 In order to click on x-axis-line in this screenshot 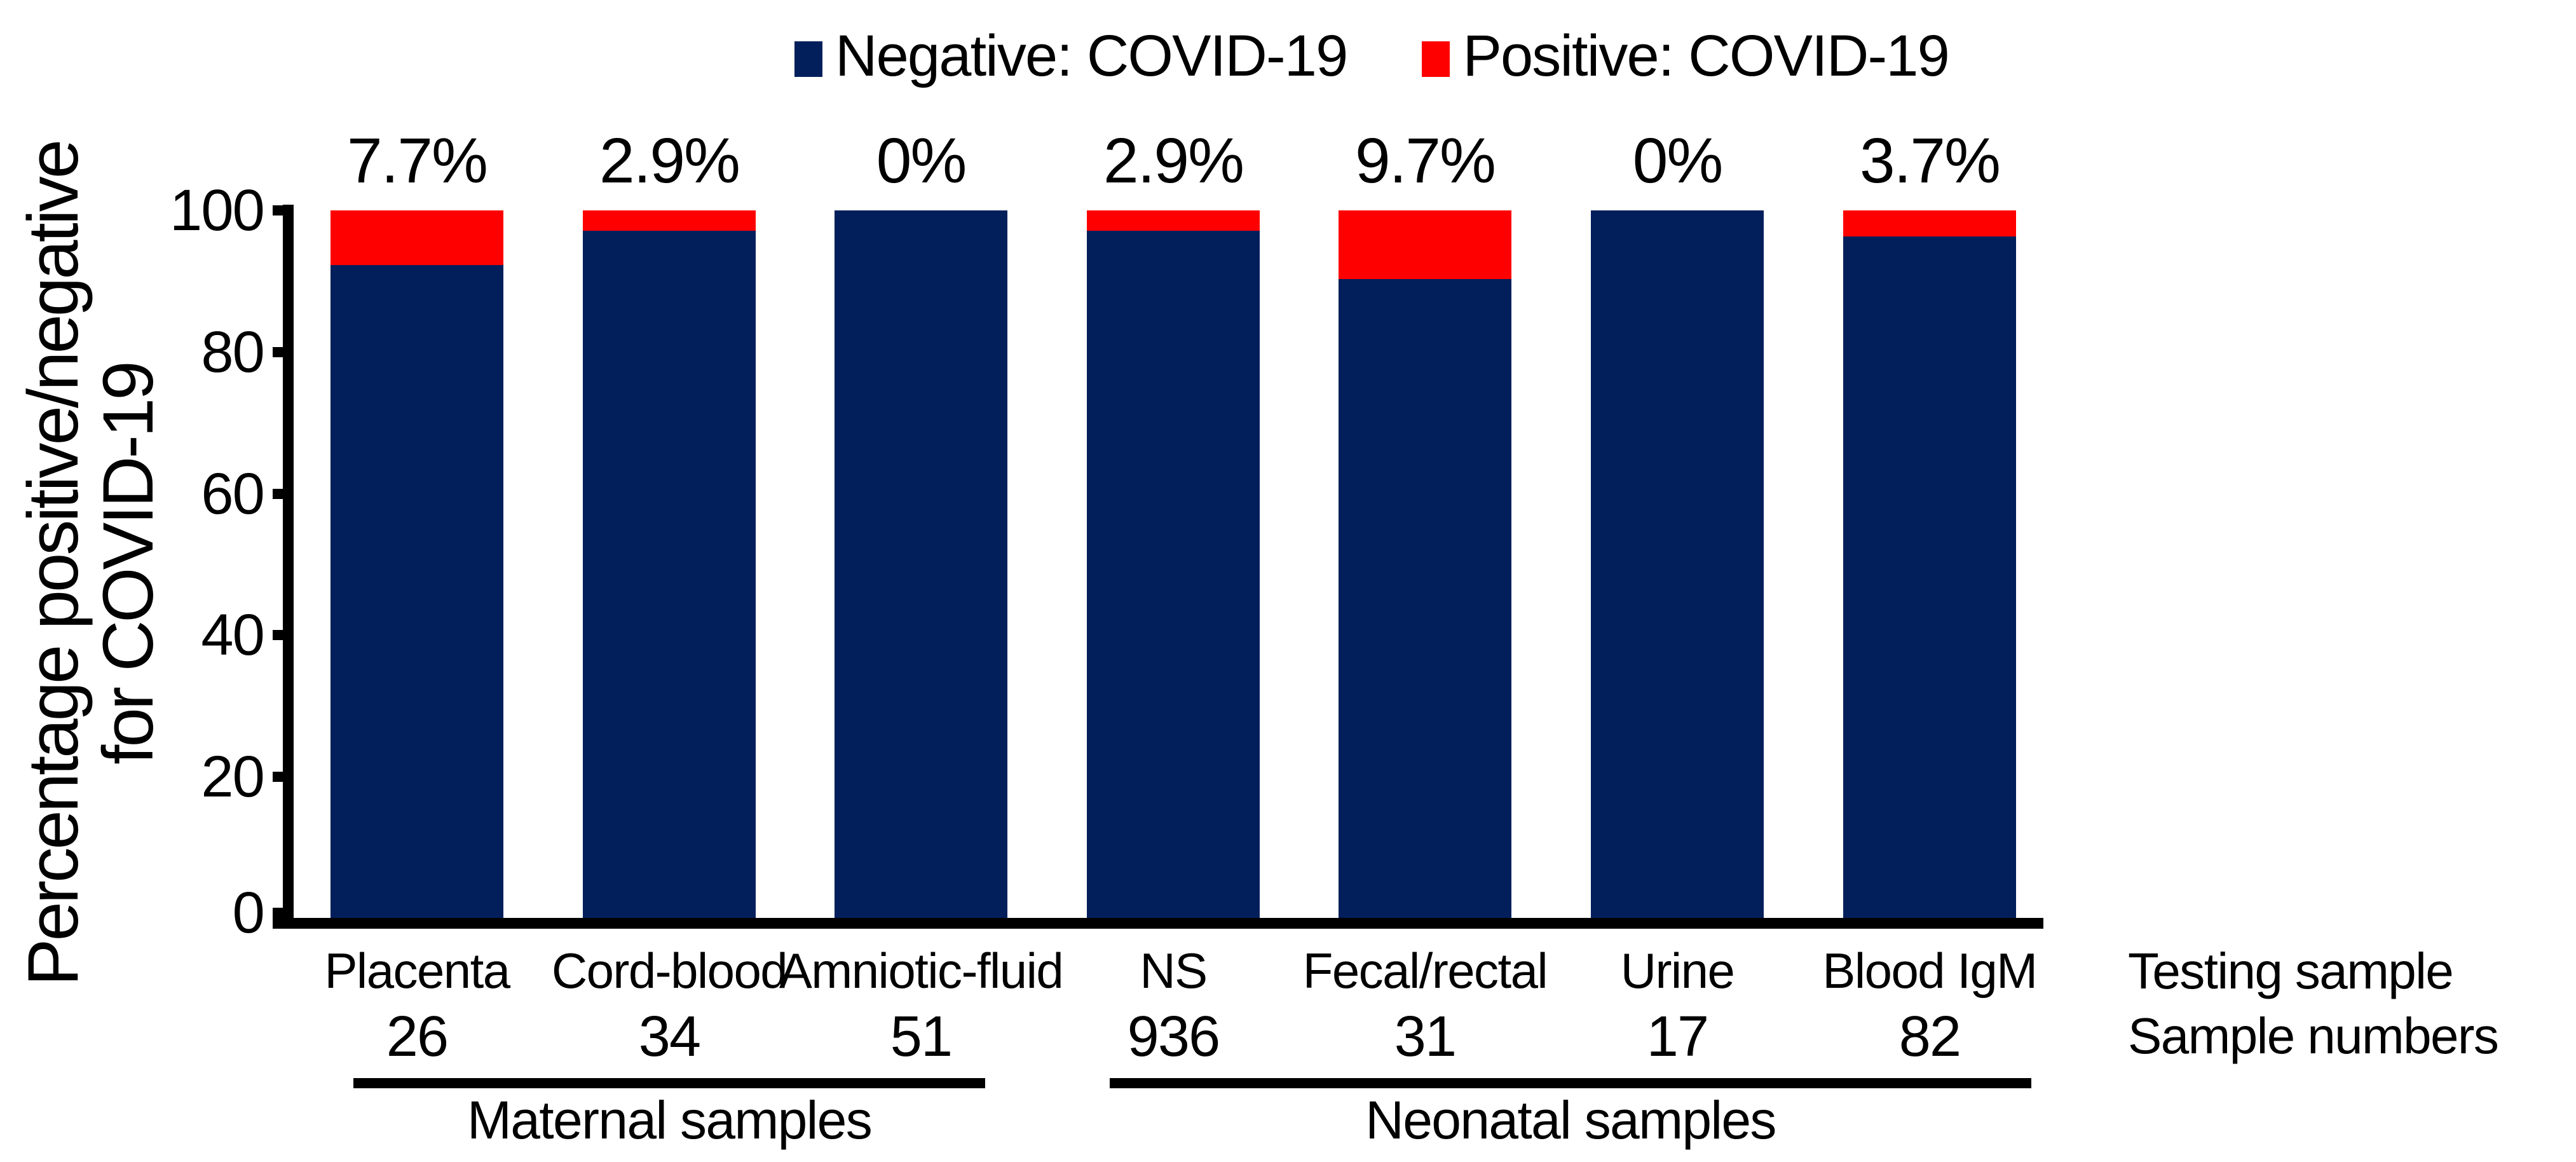, I will do `click(1158, 923)`.